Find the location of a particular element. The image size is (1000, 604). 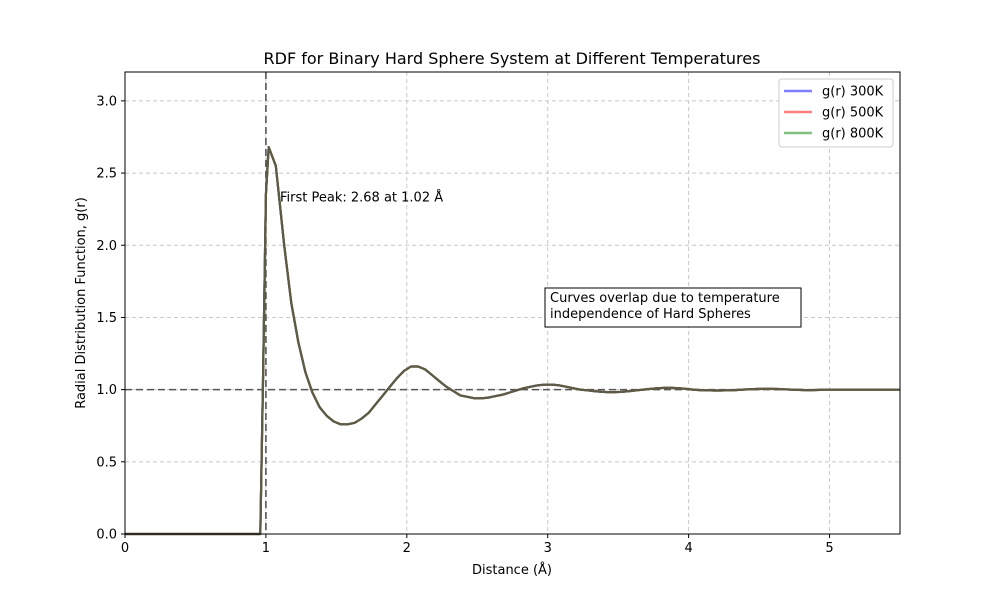

legend-items: g(r) 300K g(r) 500K g(r) 800K is located at coordinates (834, 113).